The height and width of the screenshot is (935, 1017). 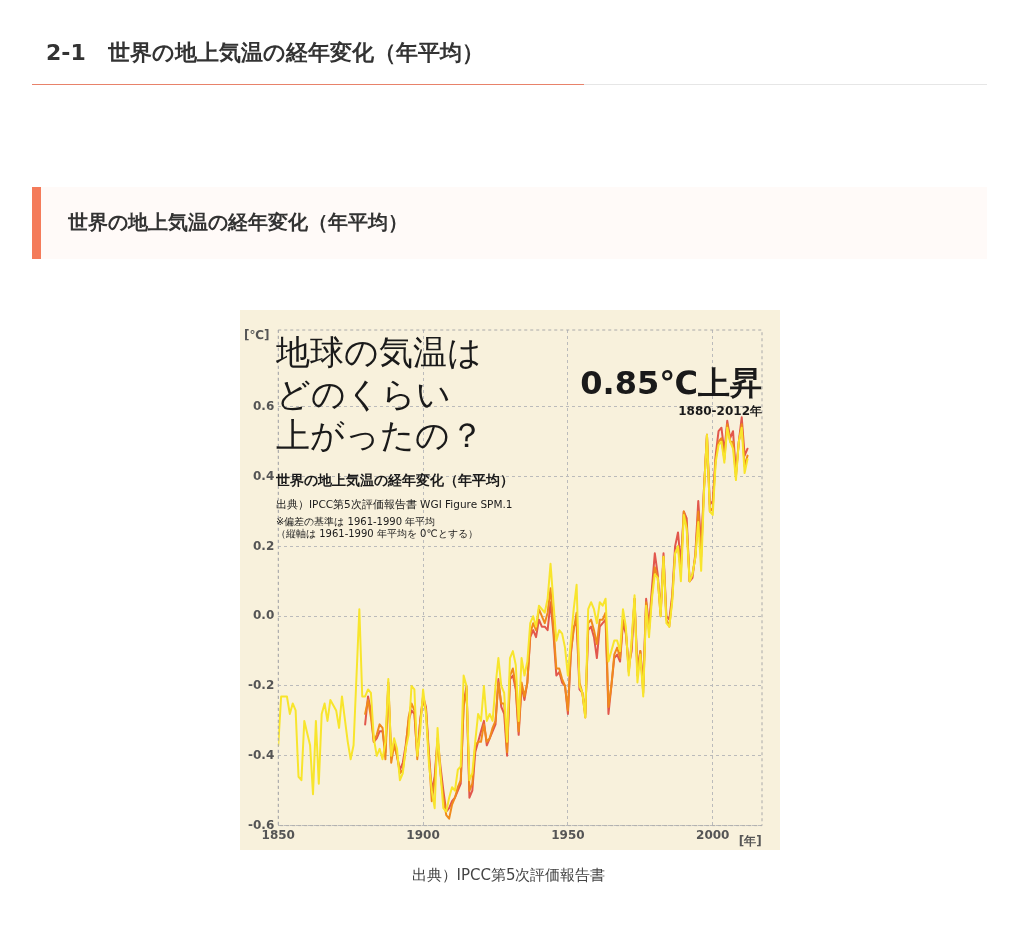 I want to click on chart-title: 2-1 世界の地上気温の経年変化（年平均）, so click(x=265, y=53).